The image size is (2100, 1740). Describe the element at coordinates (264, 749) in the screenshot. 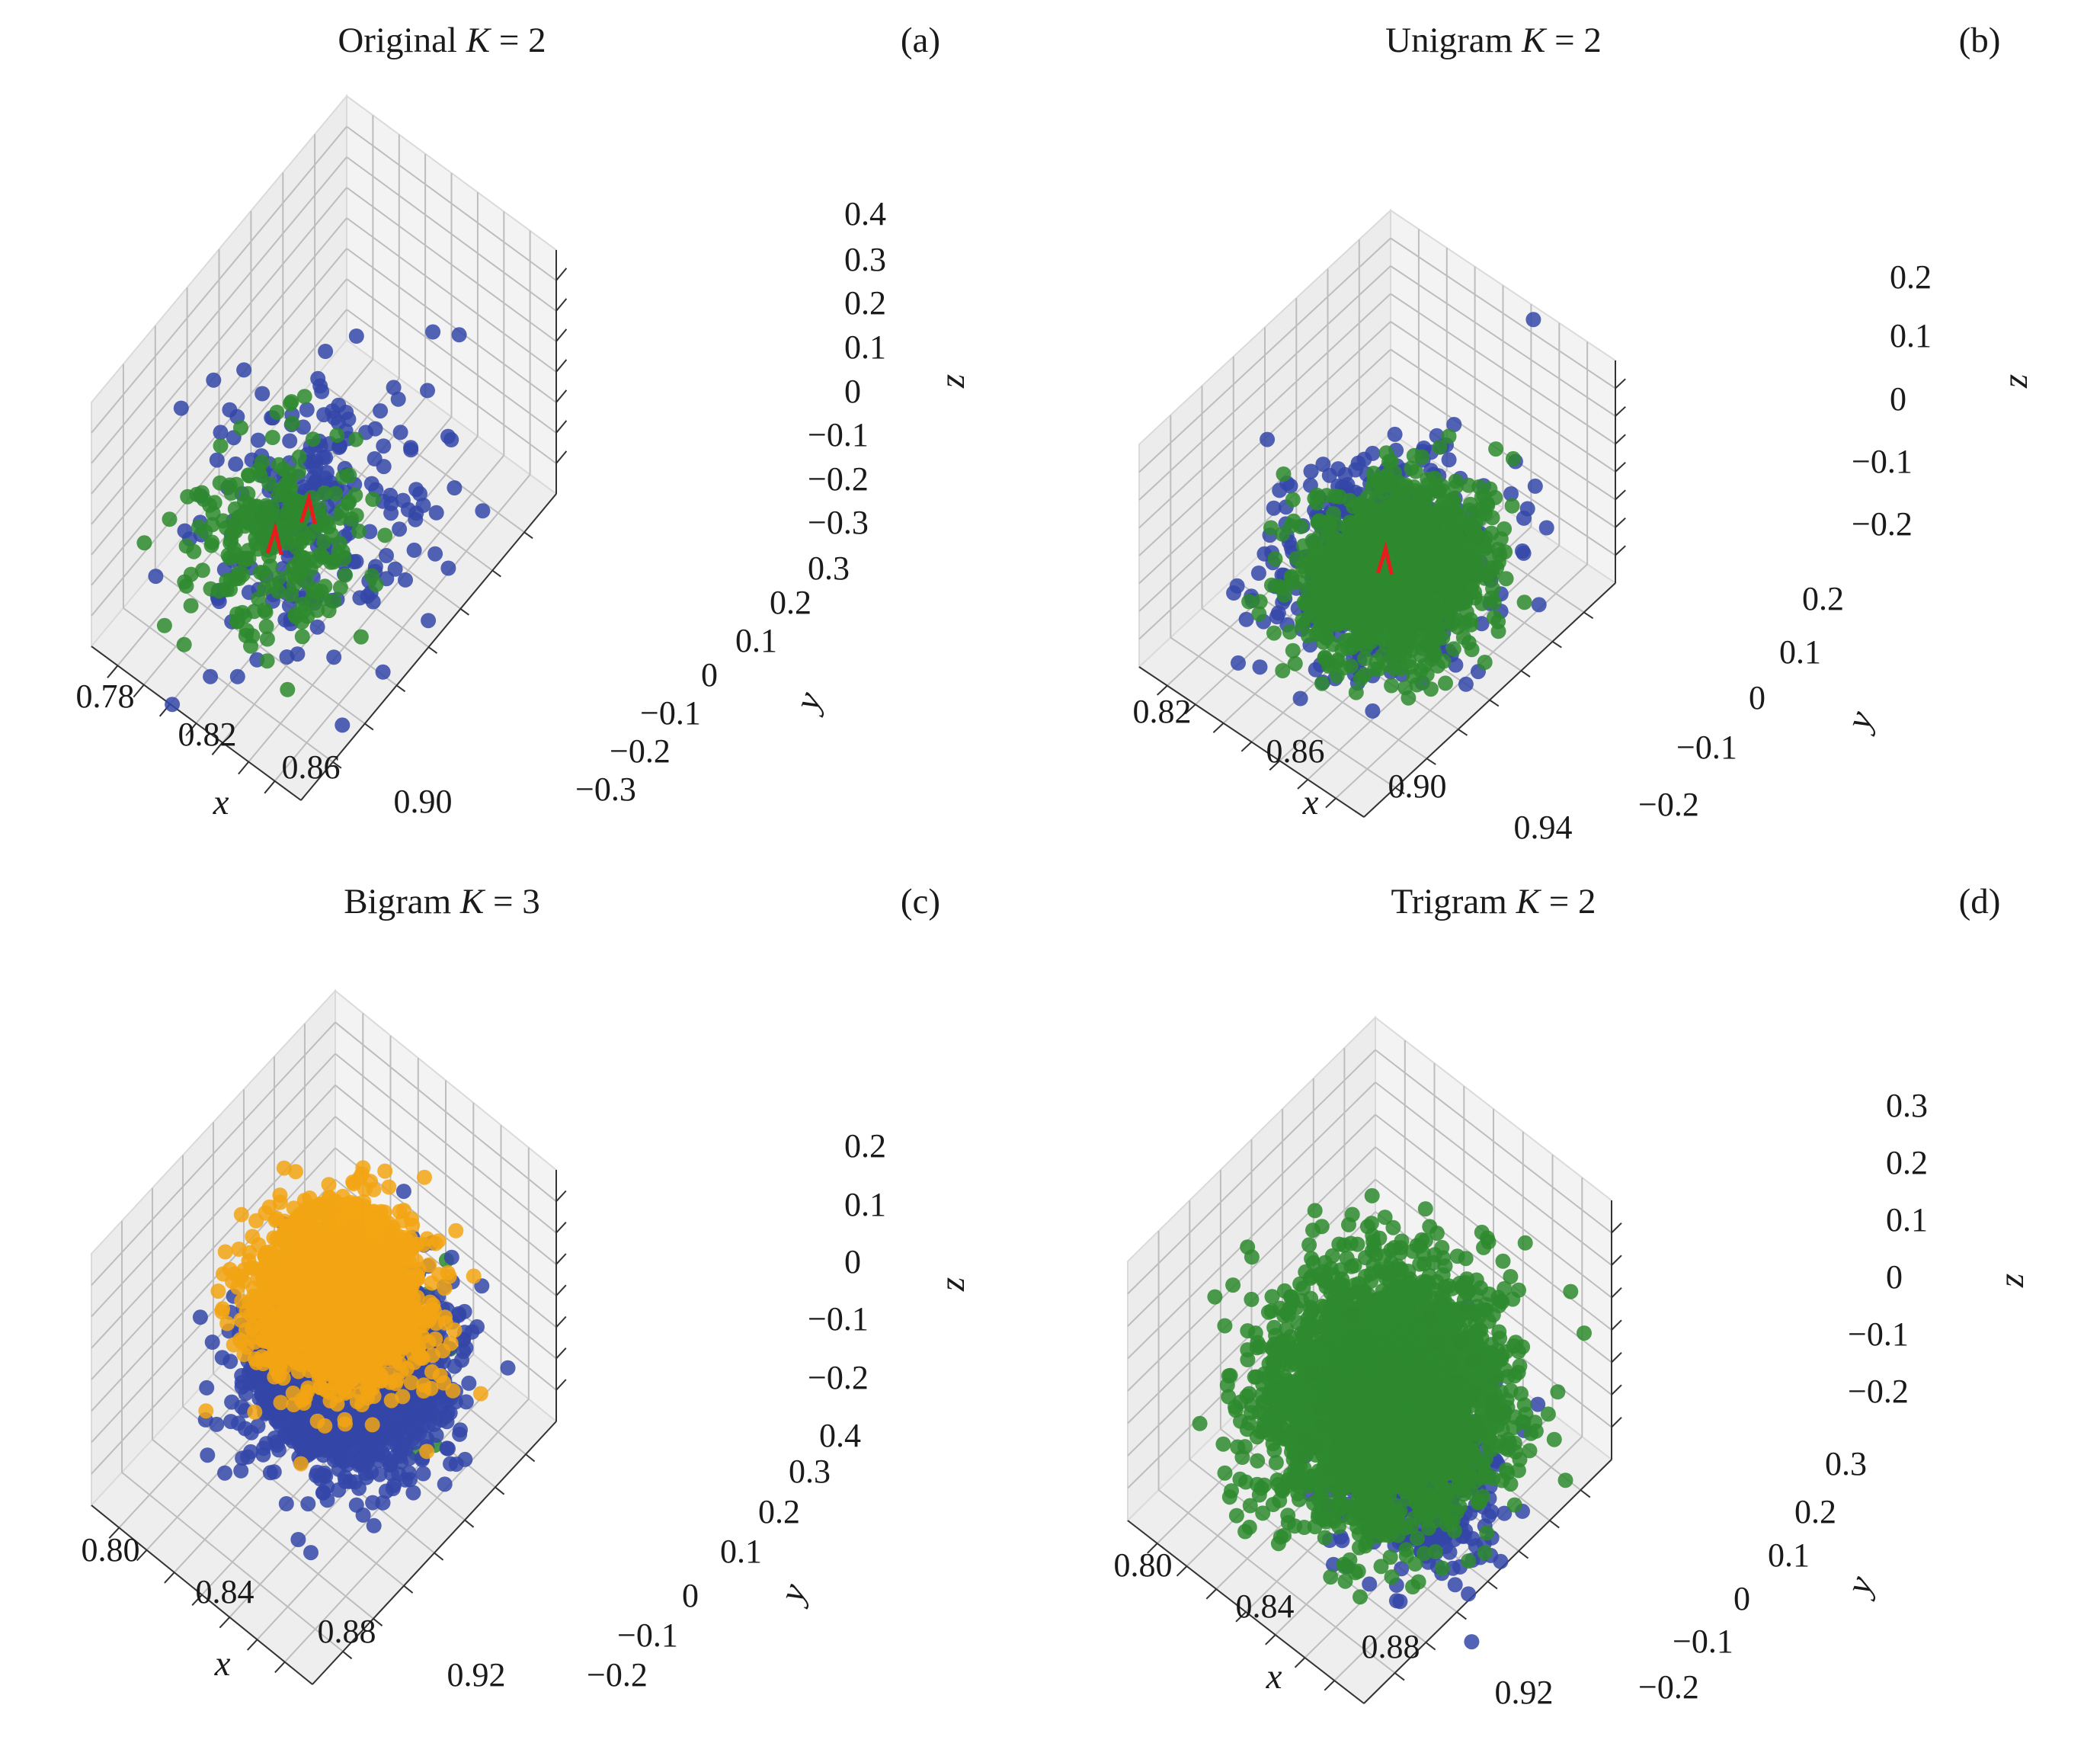

I see `x-tick-labels: 0.78 0.82 0.86 0.90` at that location.